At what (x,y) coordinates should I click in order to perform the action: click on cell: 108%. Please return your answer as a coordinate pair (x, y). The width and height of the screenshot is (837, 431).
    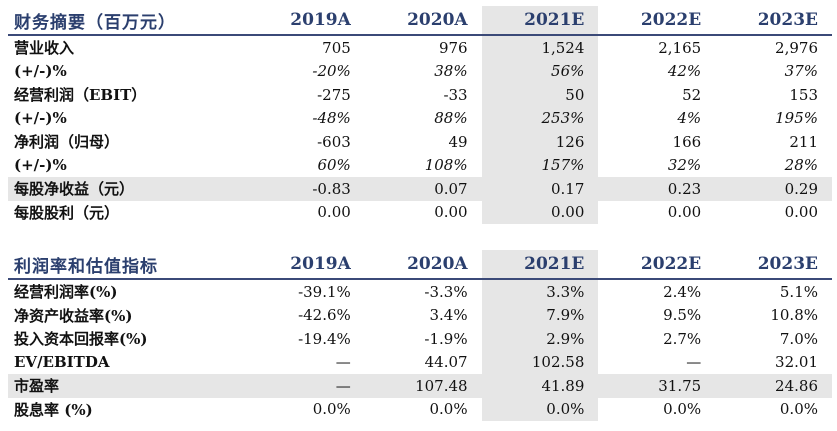
    Looking at the image, I should click on (446, 165).